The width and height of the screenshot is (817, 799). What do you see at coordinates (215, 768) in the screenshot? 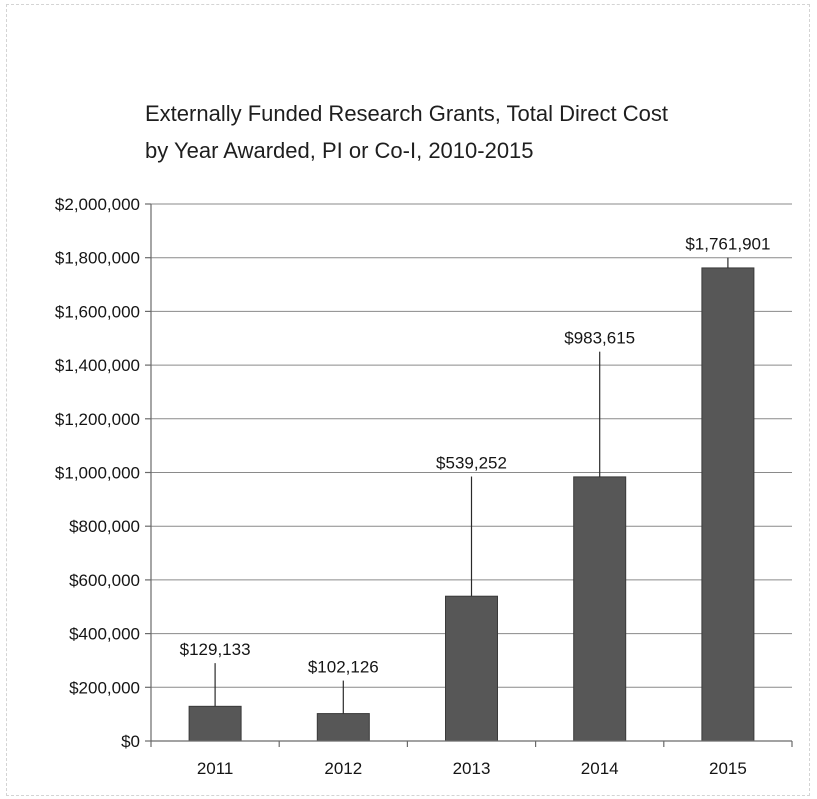
I see `x-category-label: 2011` at bounding box center [215, 768].